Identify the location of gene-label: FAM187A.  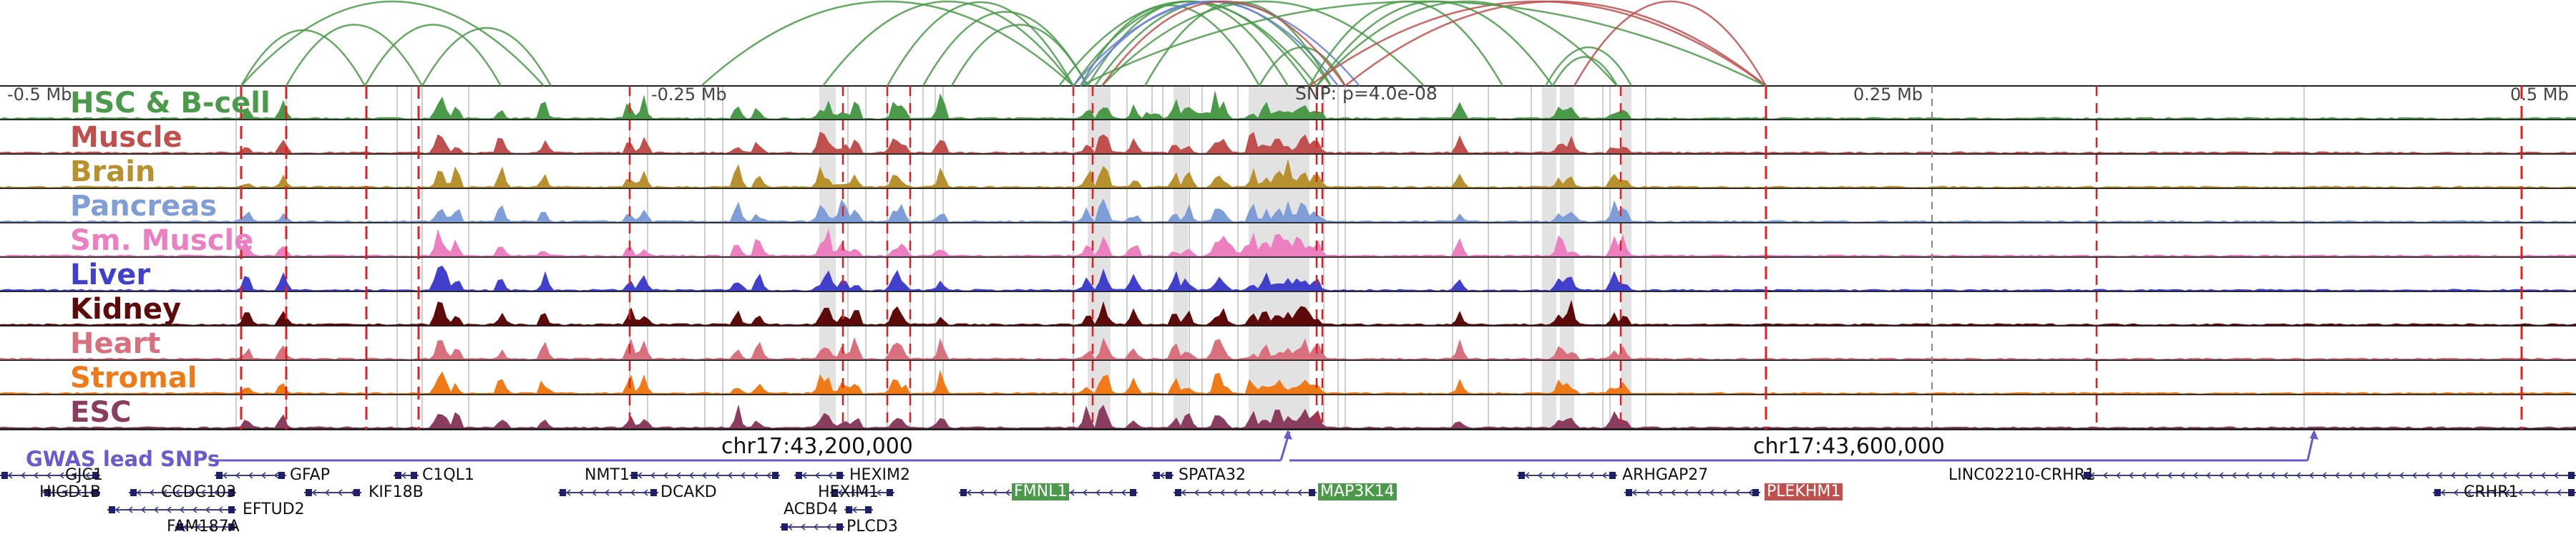
(203, 527).